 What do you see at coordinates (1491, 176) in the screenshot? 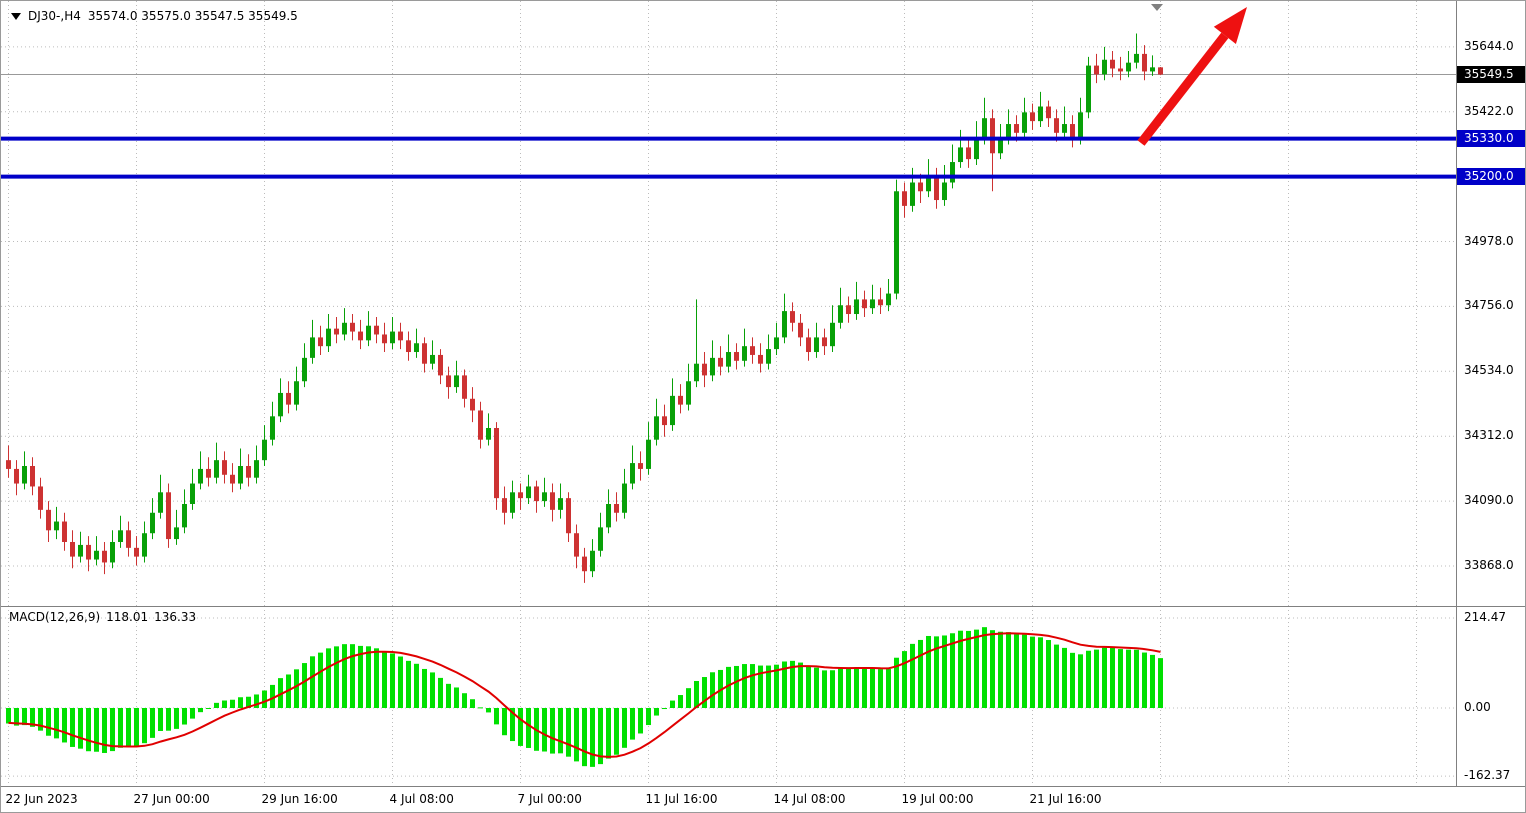
I see `level-price-badge: 35200.0` at bounding box center [1491, 176].